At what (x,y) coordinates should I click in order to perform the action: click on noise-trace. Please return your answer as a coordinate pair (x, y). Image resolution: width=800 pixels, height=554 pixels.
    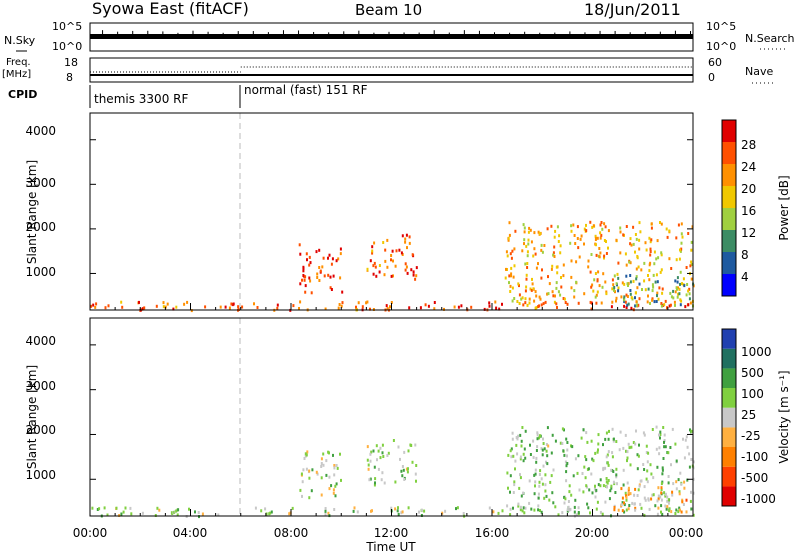
    Looking at the image, I should click on (391, 34).